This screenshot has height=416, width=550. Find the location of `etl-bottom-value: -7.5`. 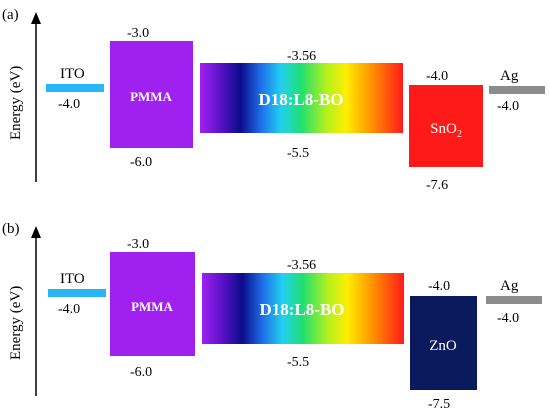

etl-bottom-value: -7.5 is located at coordinates (439, 404).